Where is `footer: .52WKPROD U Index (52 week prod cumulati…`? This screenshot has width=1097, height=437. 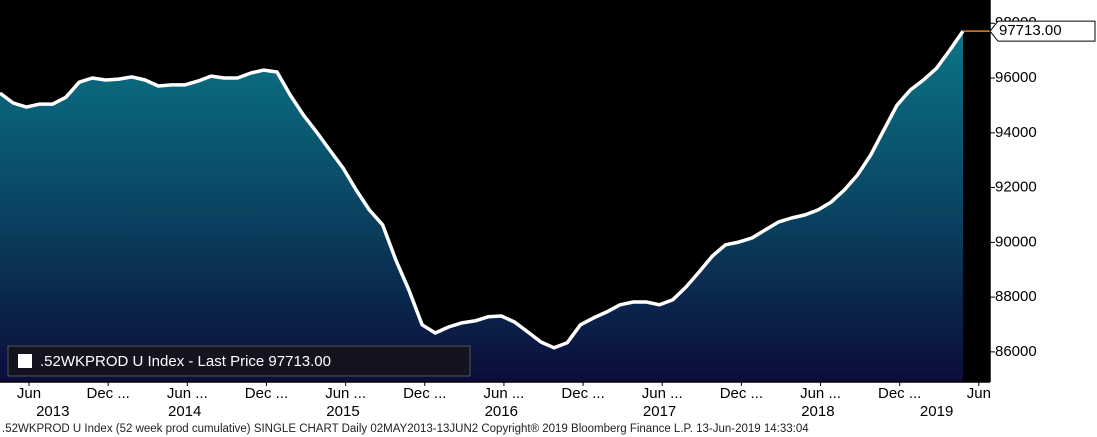 footer: .52WKPROD U Index (52 week prod cumulati… is located at coordinates (405, 429).